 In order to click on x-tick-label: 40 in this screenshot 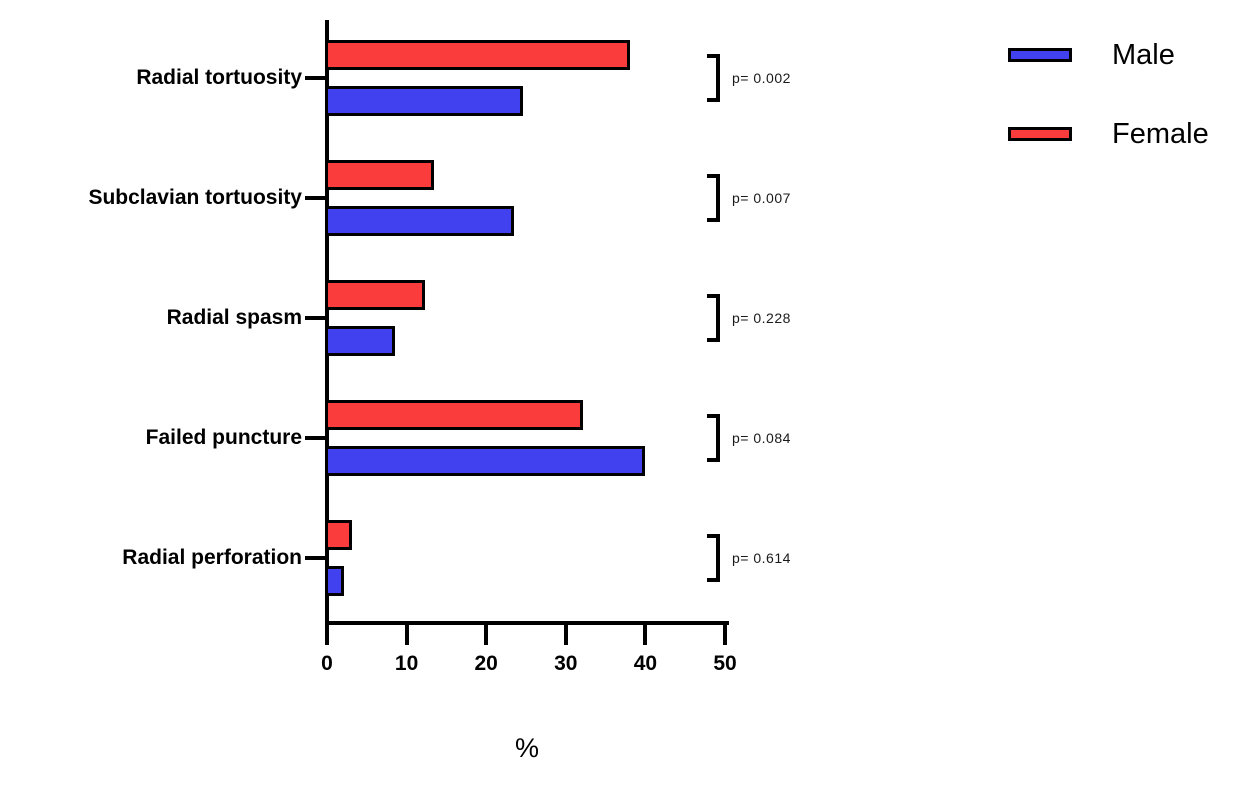, I will do `click(645, 663)`.